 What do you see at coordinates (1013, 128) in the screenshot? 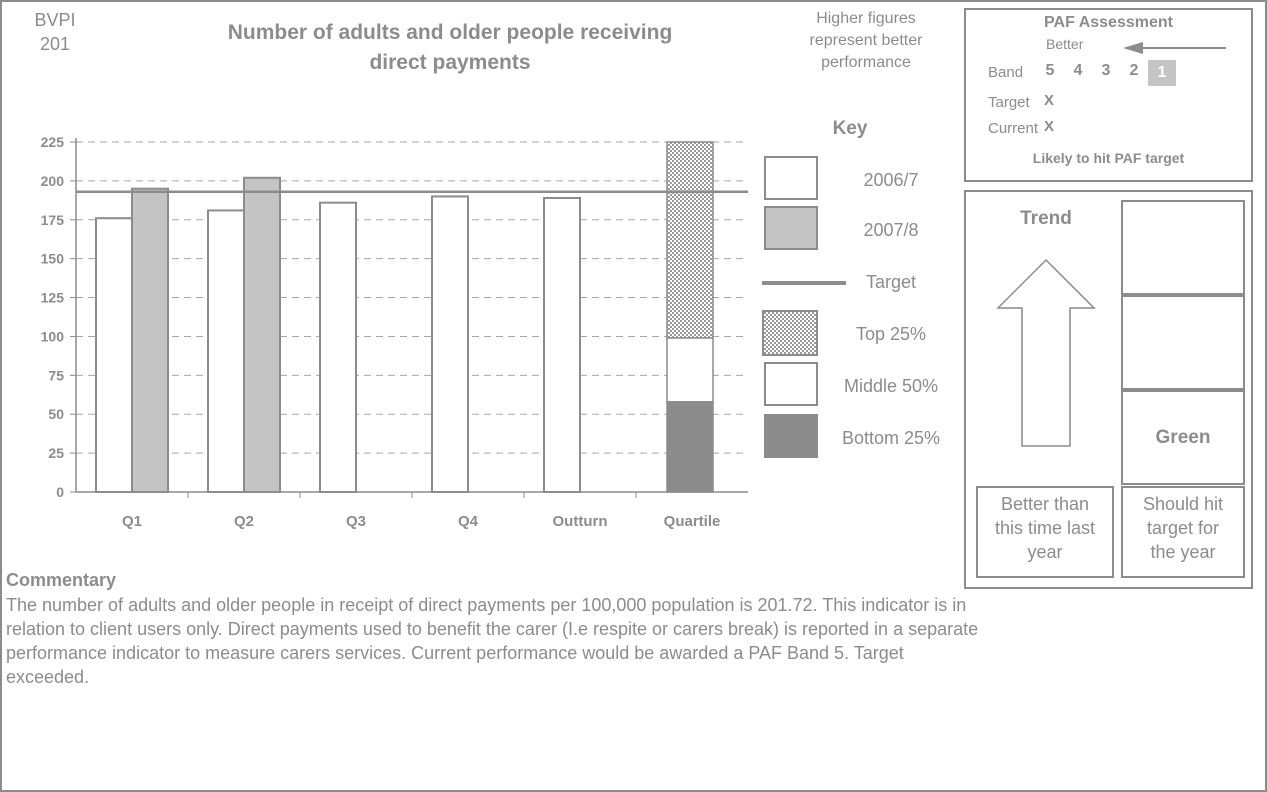
I see `paf-current-label: Current` at bounding box center [1013, 128].